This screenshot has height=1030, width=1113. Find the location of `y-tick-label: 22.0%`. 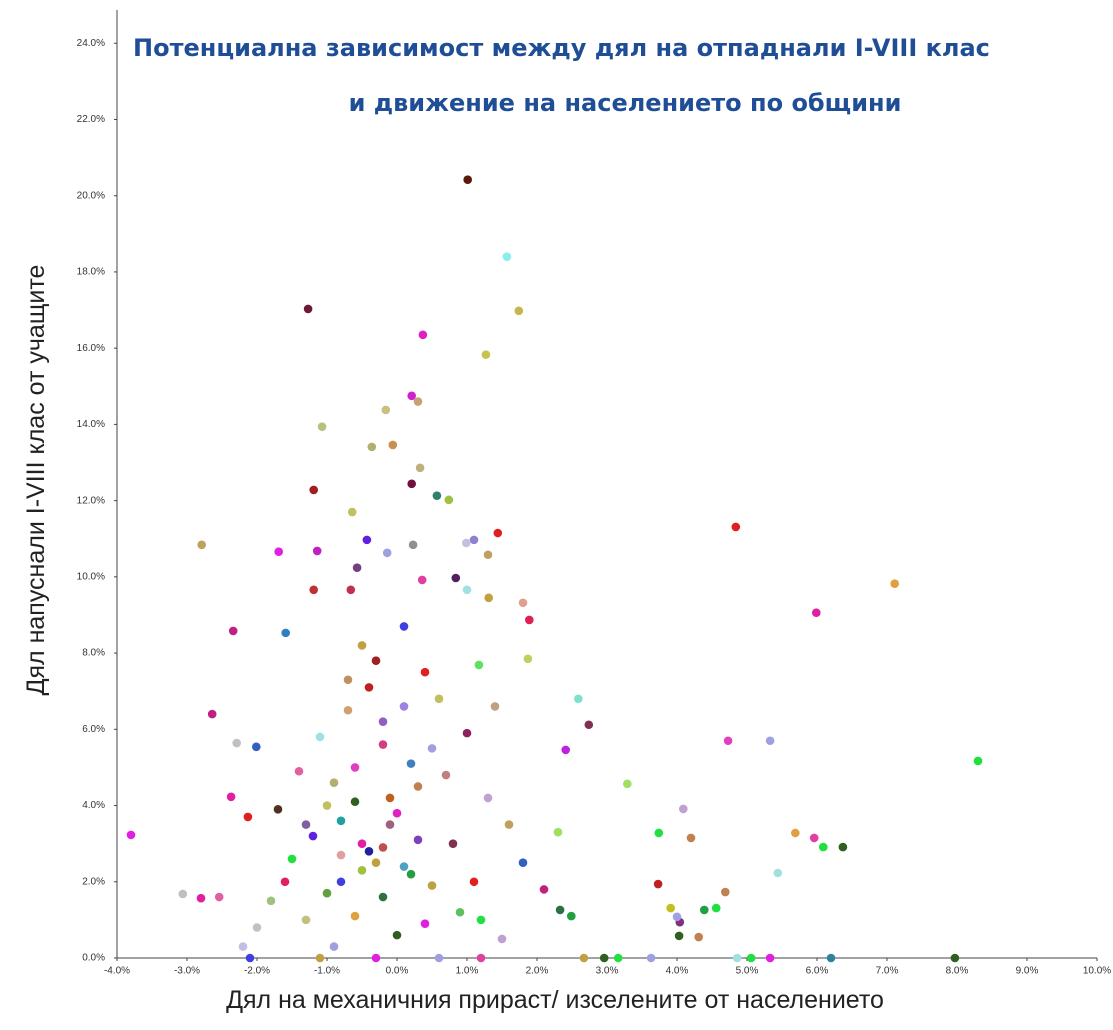

y-tick-label: 22.0% is located at coordinates (91, 119).